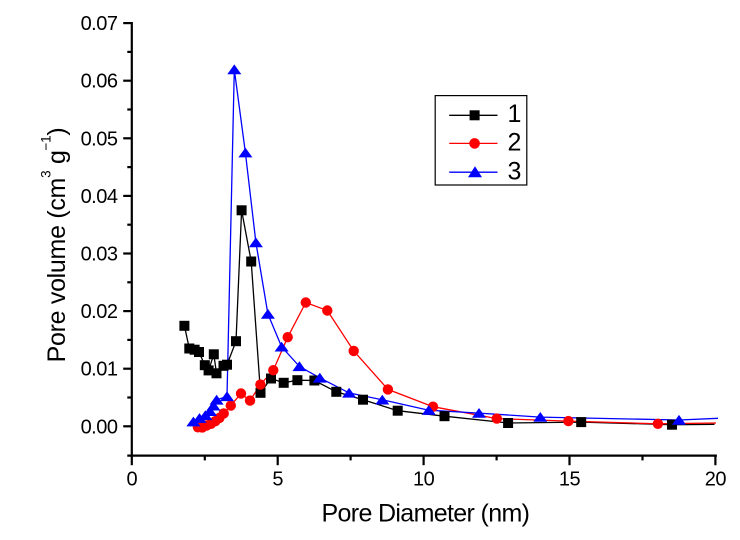 The width and height of the screenshot is (740, 540). I want to click on svg-text: 1, so click(515, 114).